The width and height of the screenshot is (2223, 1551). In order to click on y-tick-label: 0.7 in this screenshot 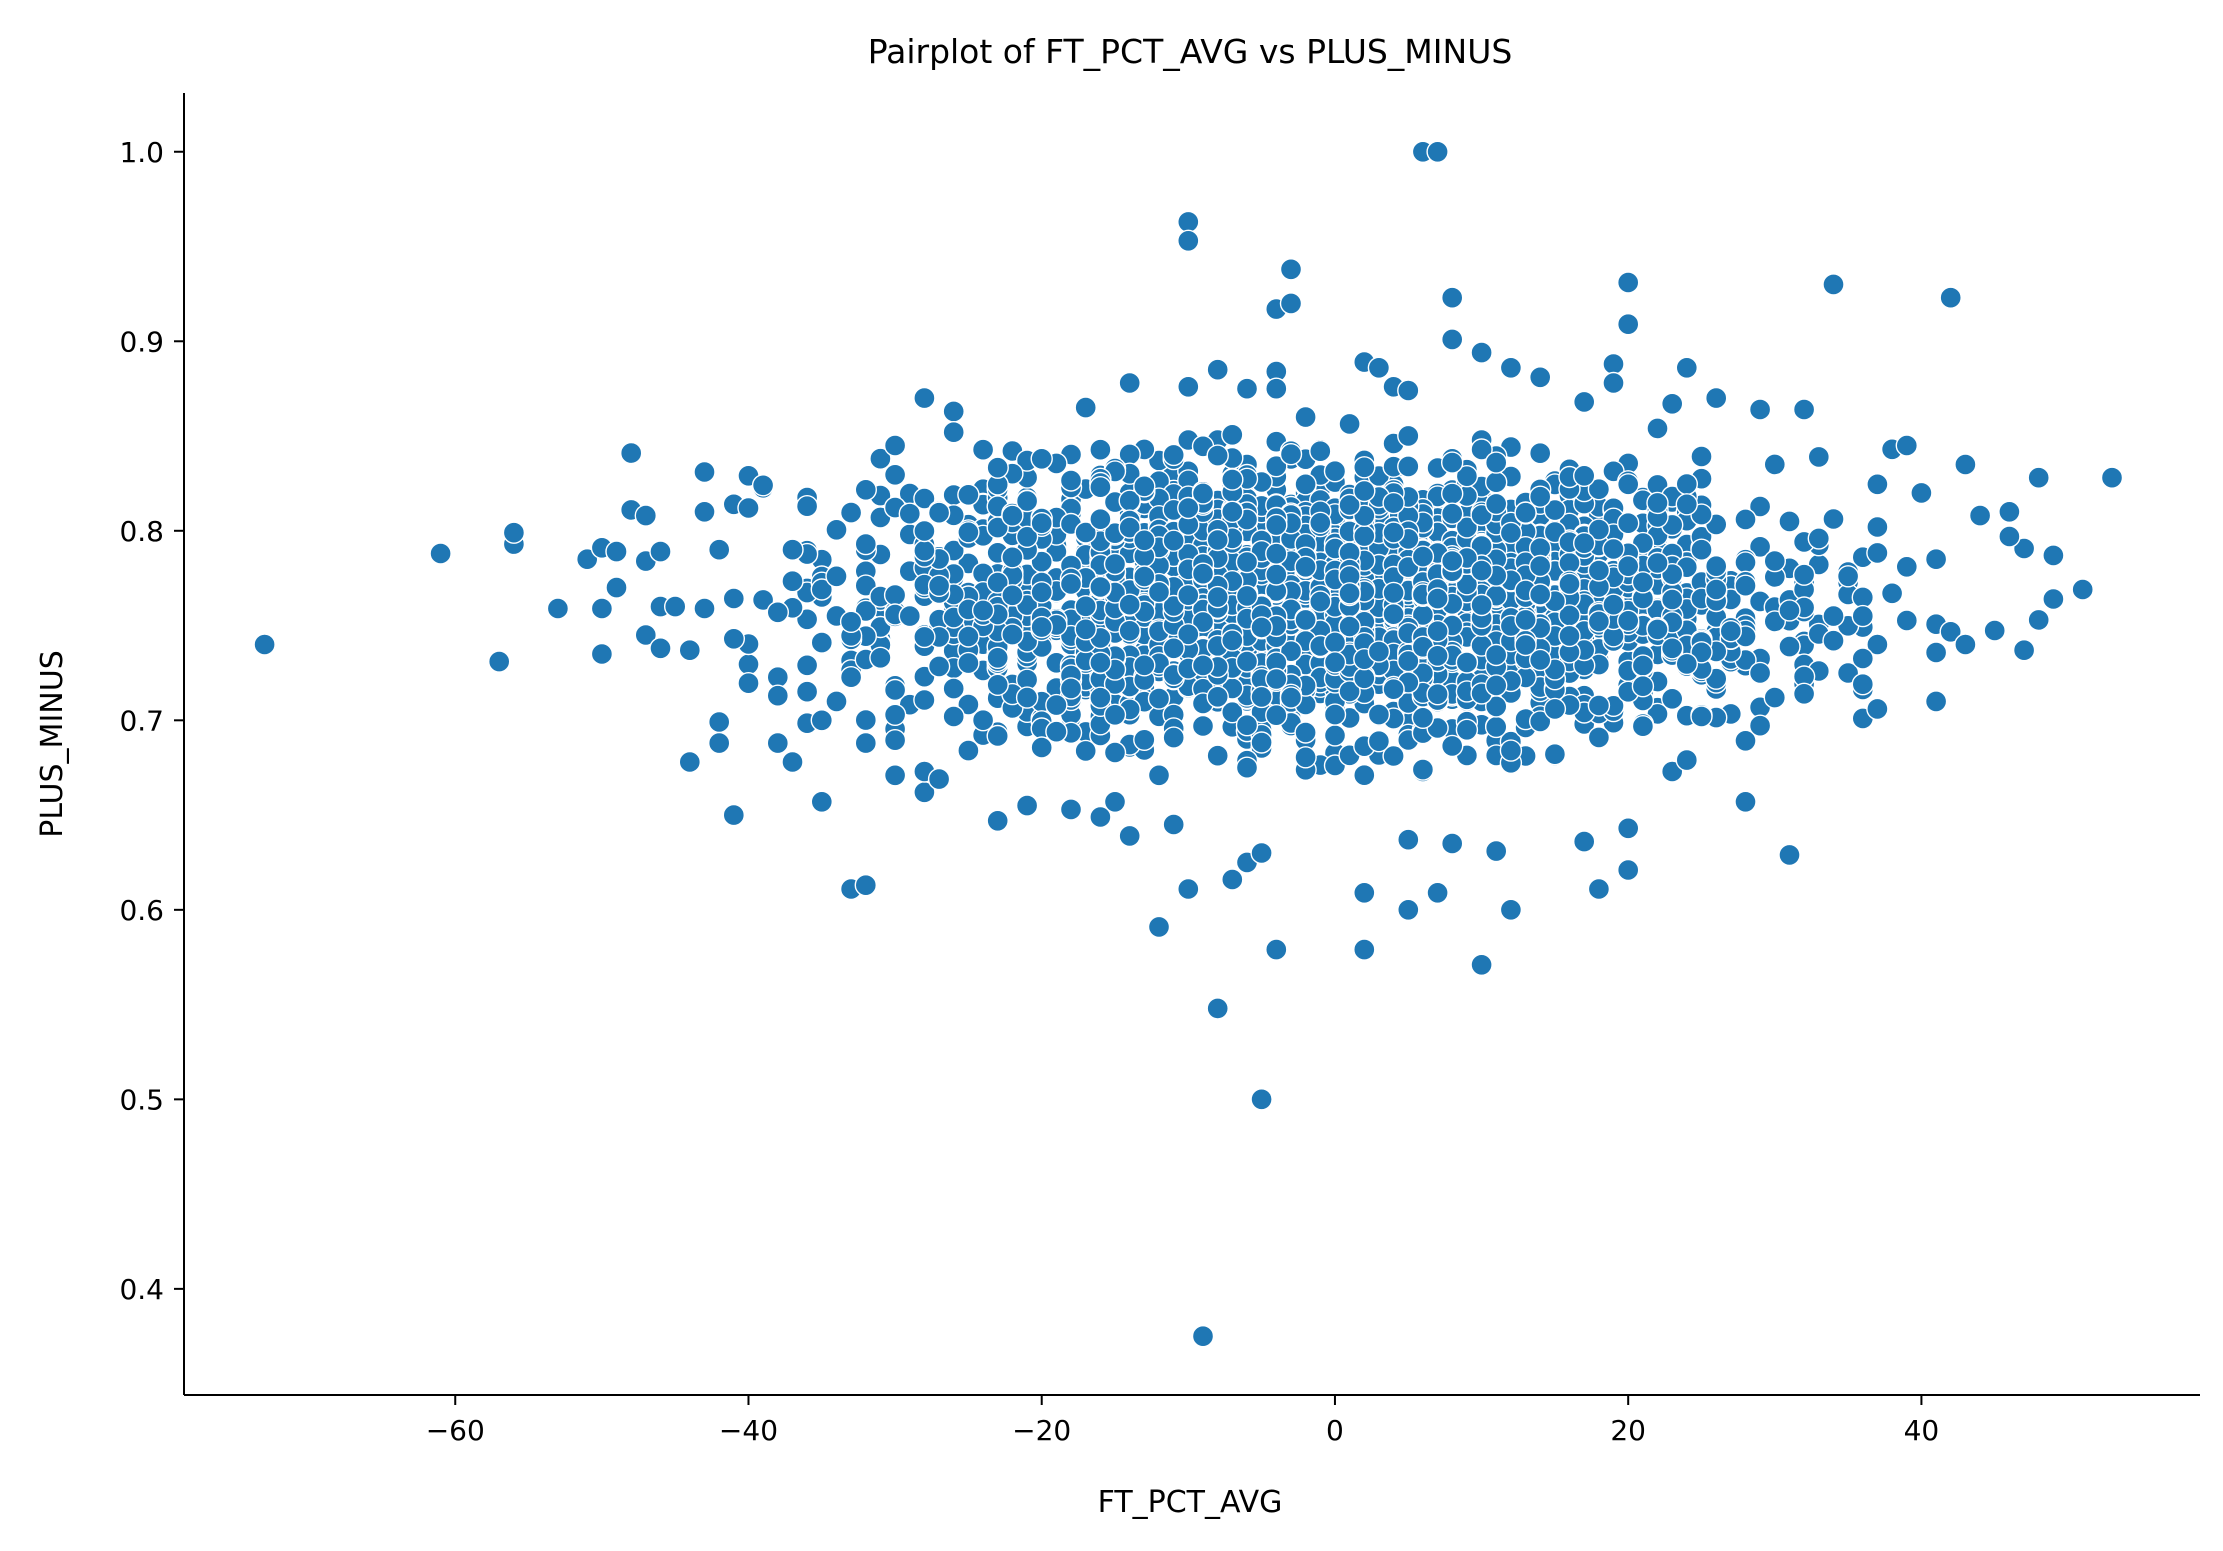, I will do `click(141, 720)`.